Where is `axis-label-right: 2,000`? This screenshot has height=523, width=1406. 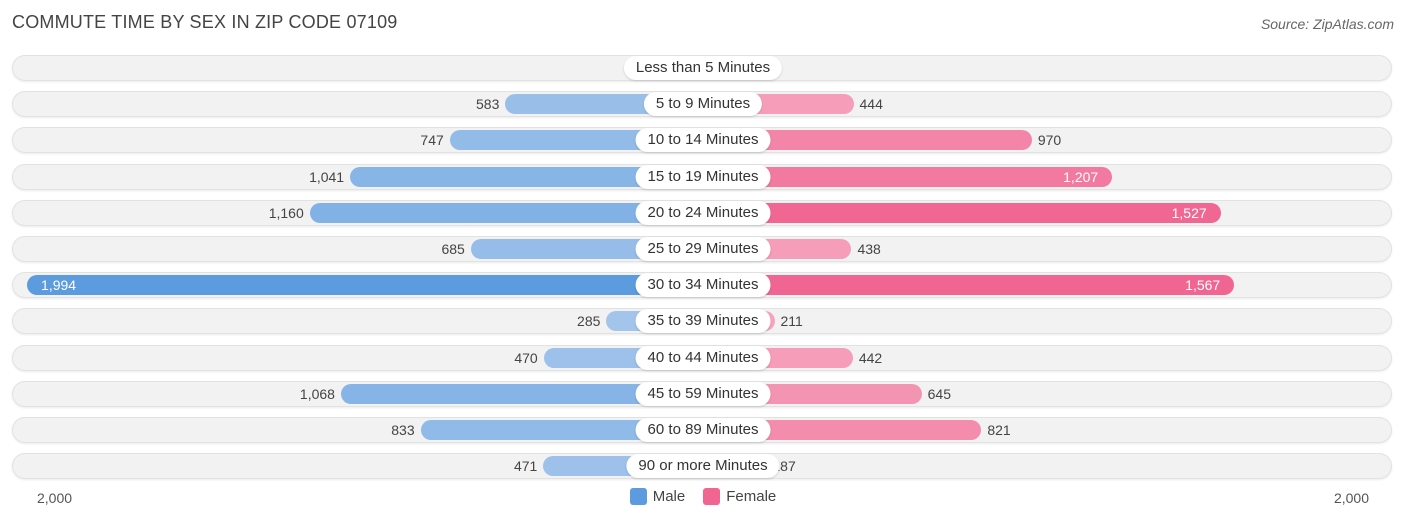 axis-label-right: 2,000 is located at coordinates (1351, 498).